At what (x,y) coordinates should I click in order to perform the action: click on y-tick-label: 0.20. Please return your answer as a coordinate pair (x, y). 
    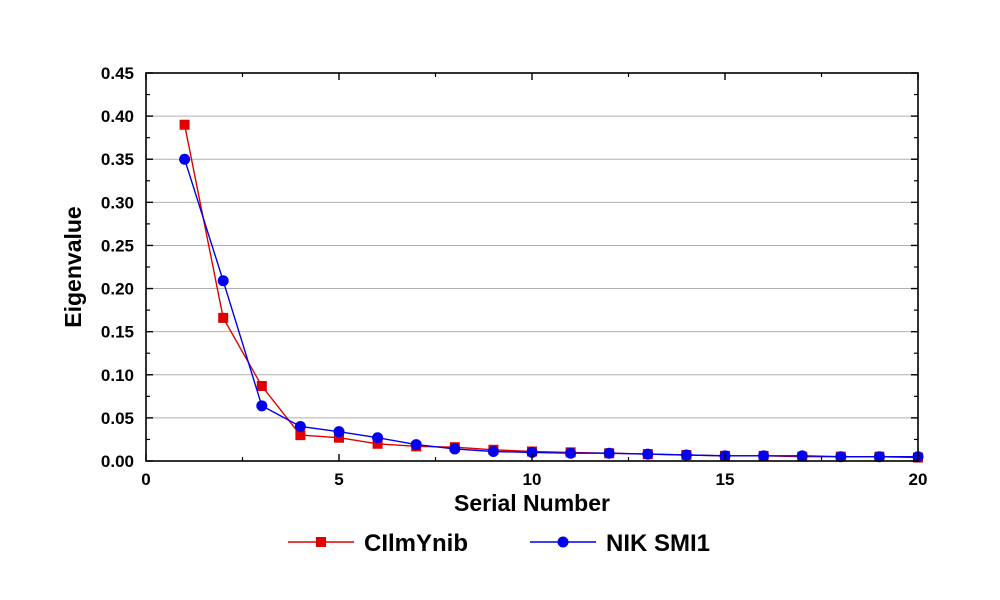
    Looking at the image, I should click on (117, 289).